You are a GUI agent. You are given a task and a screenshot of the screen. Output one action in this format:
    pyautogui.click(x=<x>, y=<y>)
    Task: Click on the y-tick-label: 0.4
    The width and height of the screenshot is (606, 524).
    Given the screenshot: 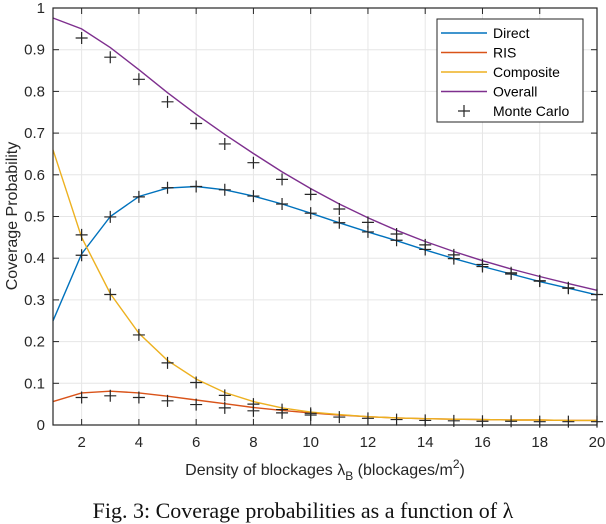 What is the action you would take?
    pyautogui.click(x=34, y=258)
    